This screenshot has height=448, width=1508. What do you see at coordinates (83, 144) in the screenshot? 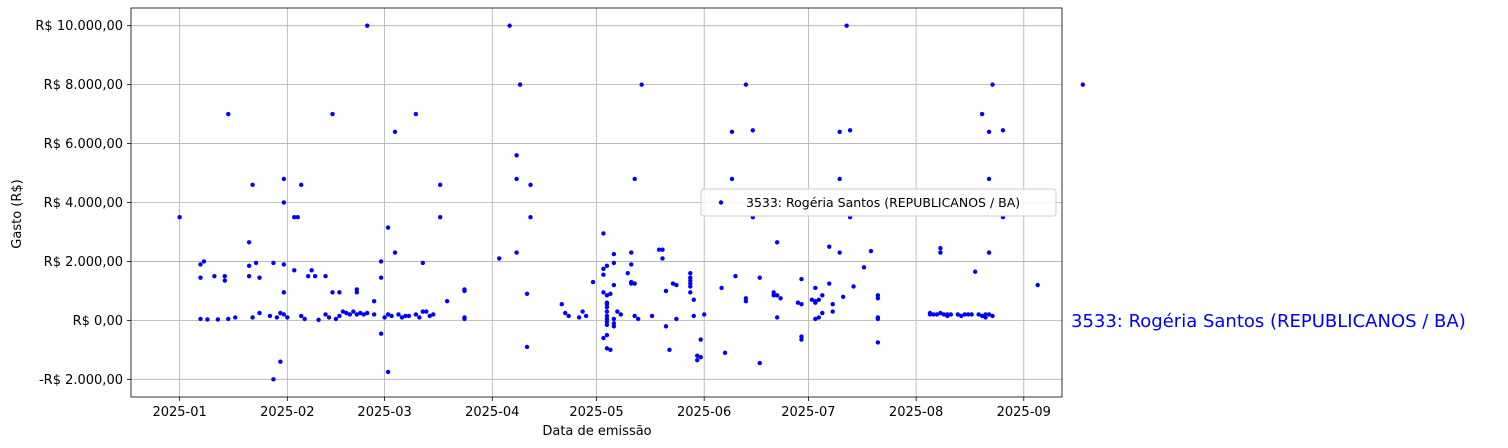
I see `y-tick-label: R$ 6.000,00` at bounding box center [83, 144].